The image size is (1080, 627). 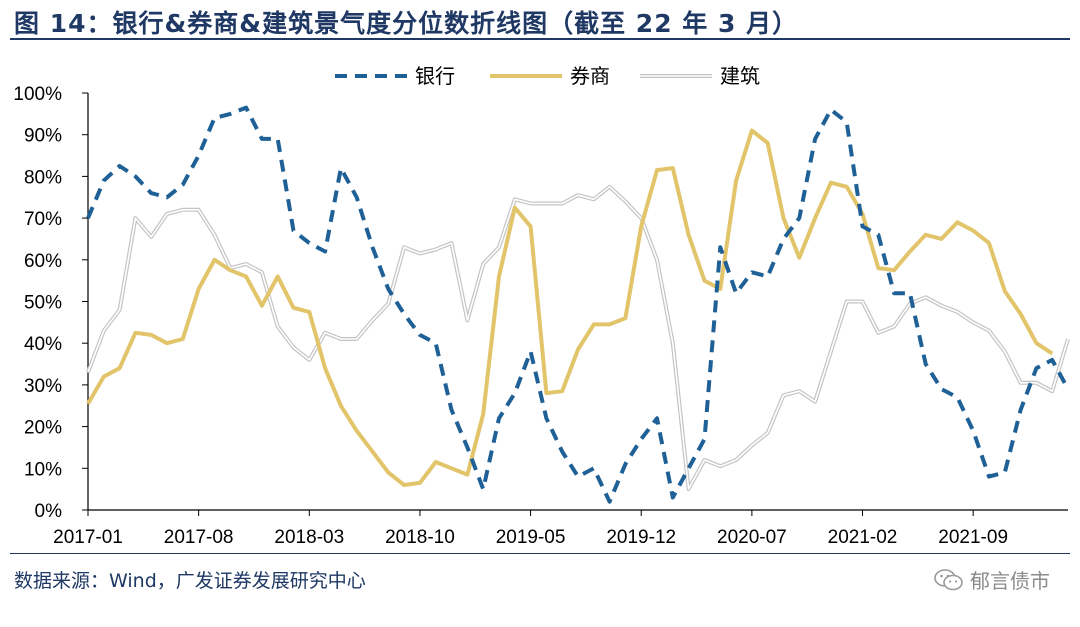 I want to click on y-tick-label: 10%, so click(x=43, y=469).